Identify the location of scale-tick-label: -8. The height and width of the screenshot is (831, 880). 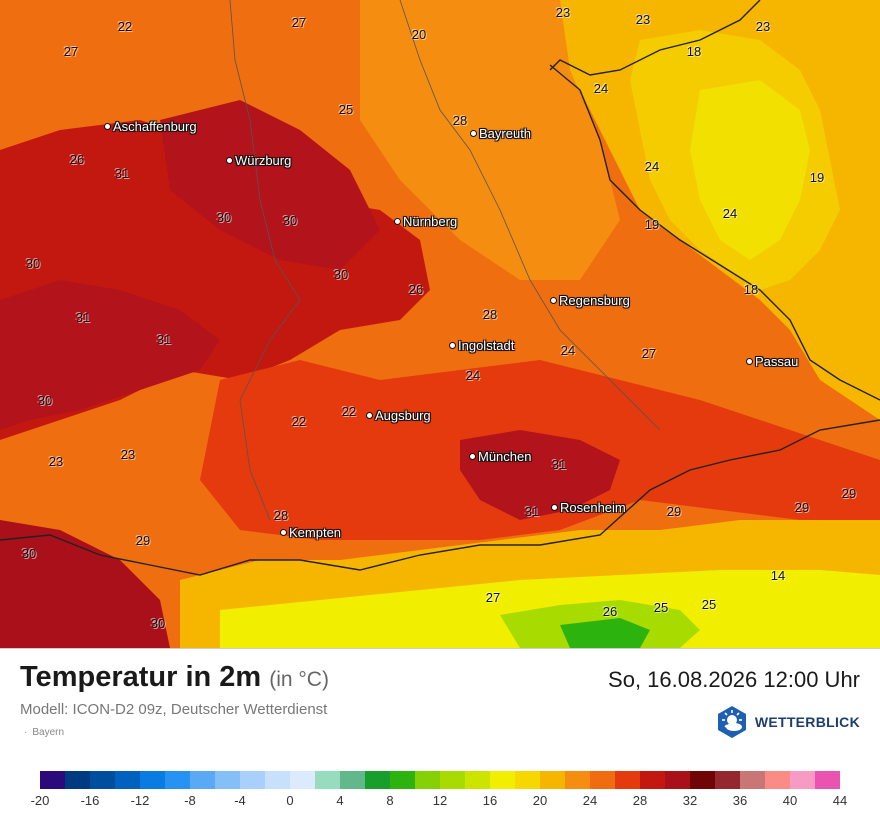
(190, 800).